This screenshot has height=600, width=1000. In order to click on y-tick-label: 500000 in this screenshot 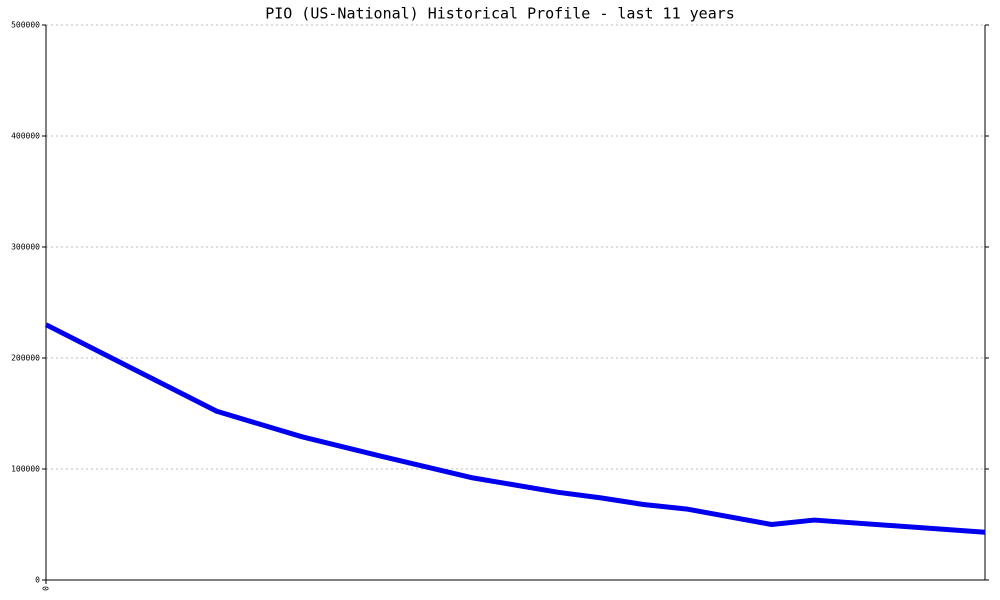, I will do `click(25, 25)`.